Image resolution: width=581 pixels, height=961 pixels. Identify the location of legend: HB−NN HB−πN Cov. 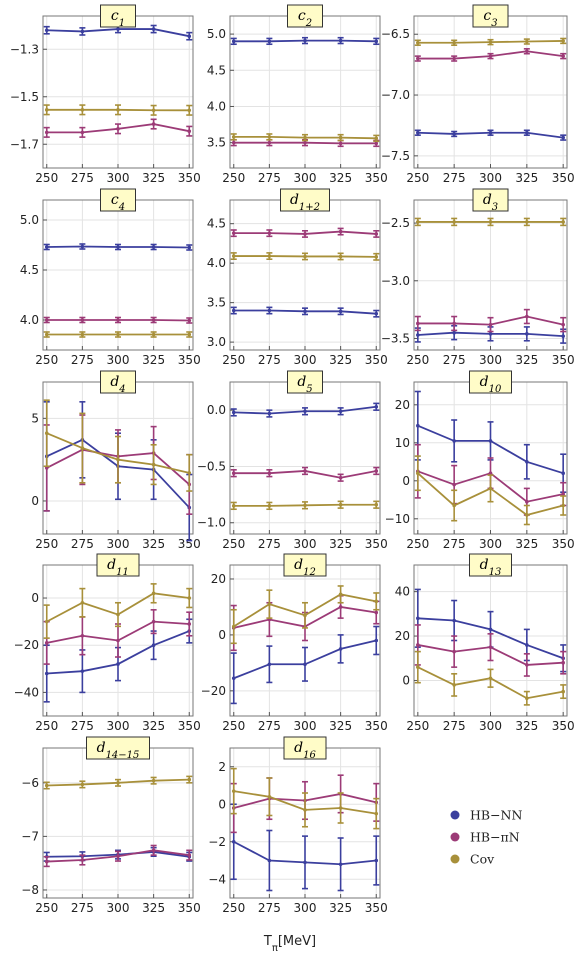
(486, 837).